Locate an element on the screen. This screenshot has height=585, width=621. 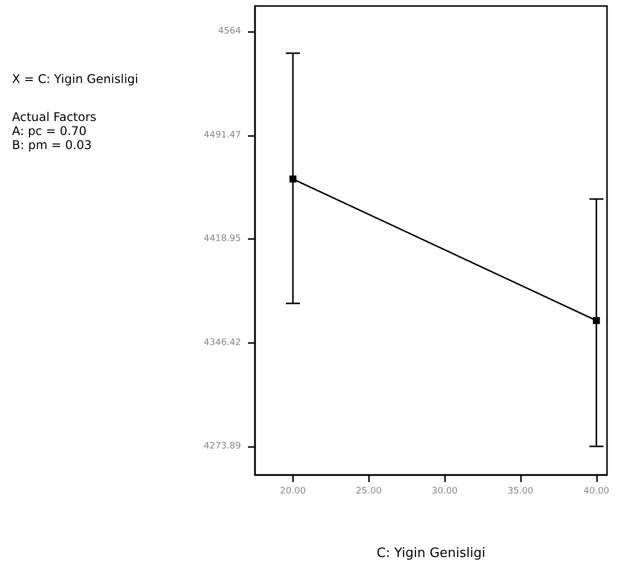
x-tick-label: 35.00 is located at coordinates (521, 491).